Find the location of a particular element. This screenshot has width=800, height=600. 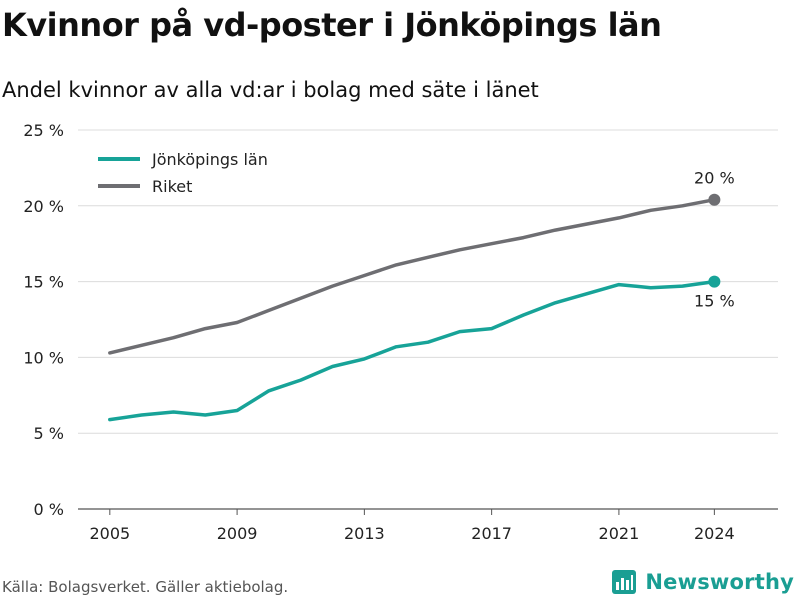

end-label-riket: 20 % is located at coordinates (714, 178).